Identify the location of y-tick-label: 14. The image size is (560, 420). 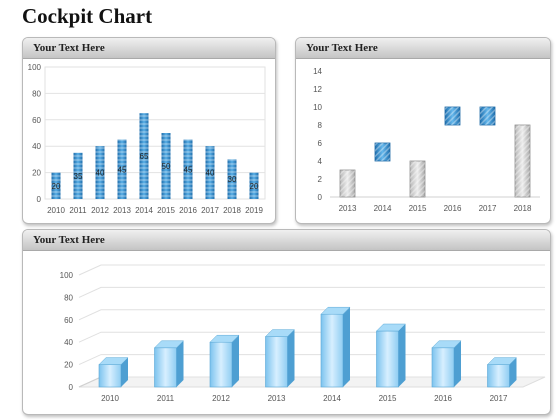
(317, 71).